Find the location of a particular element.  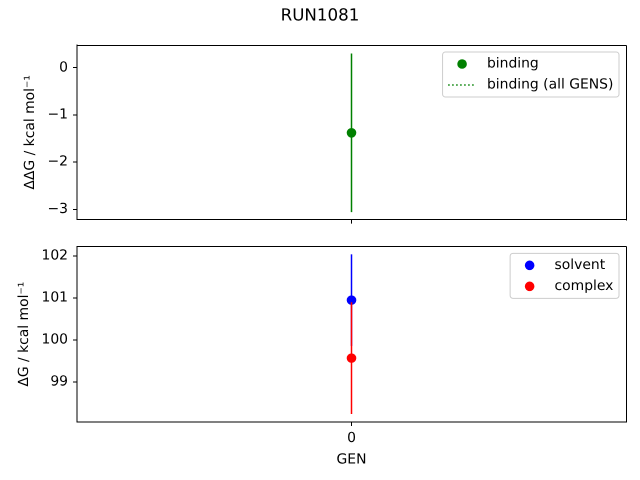

y-tick-label: 102 is located at coordinates (54, 256).